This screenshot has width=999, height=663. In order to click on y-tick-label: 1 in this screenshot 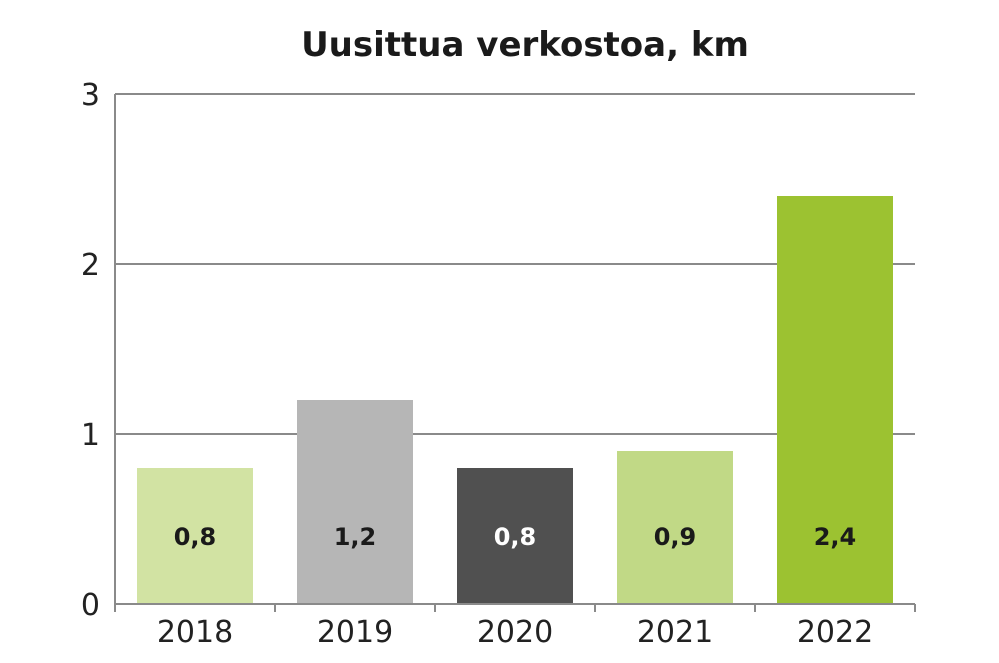, I will do `click(90, 435)`.